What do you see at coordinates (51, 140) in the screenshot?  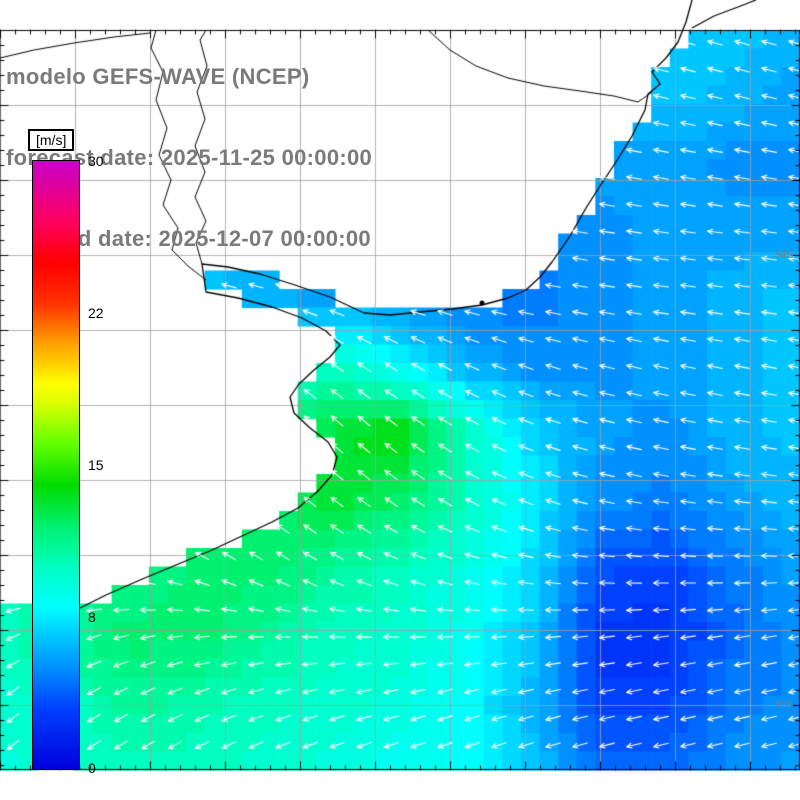 I see `colorbar-unit-label: [m/s]` at bounding box center [51, 140].